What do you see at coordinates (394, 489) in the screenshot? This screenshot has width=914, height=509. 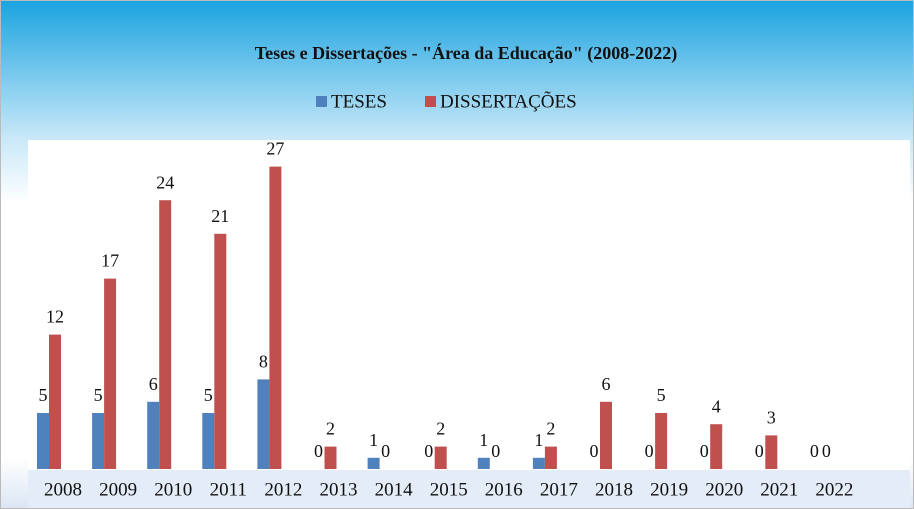 I see `x-tick-label: 2014` at bounding box center [394, 489].